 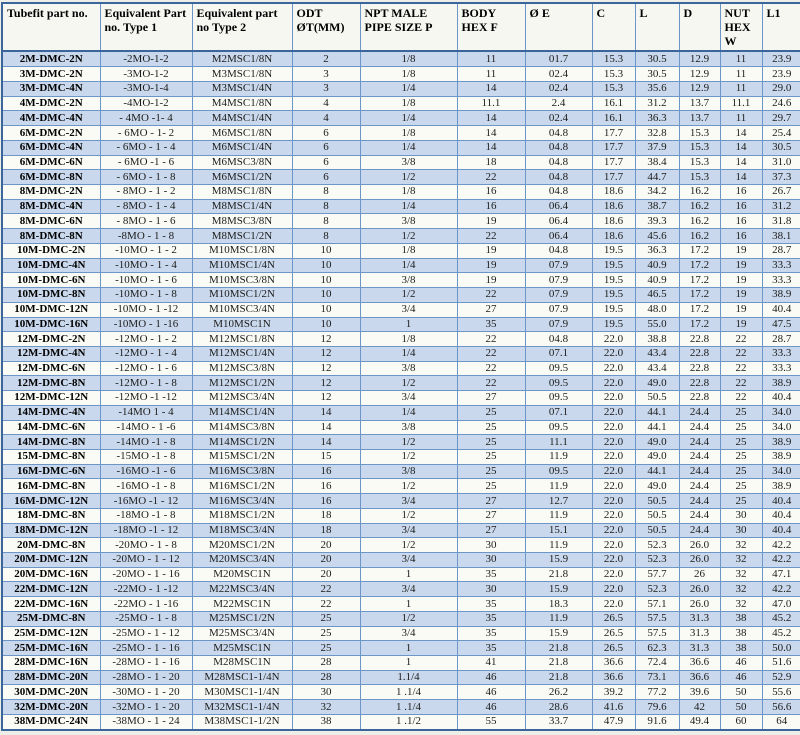 What do you see at coordinates (780, 589) in the screenshot?
I see `cell-l1: 42.2` at bounding box center [780, 589].